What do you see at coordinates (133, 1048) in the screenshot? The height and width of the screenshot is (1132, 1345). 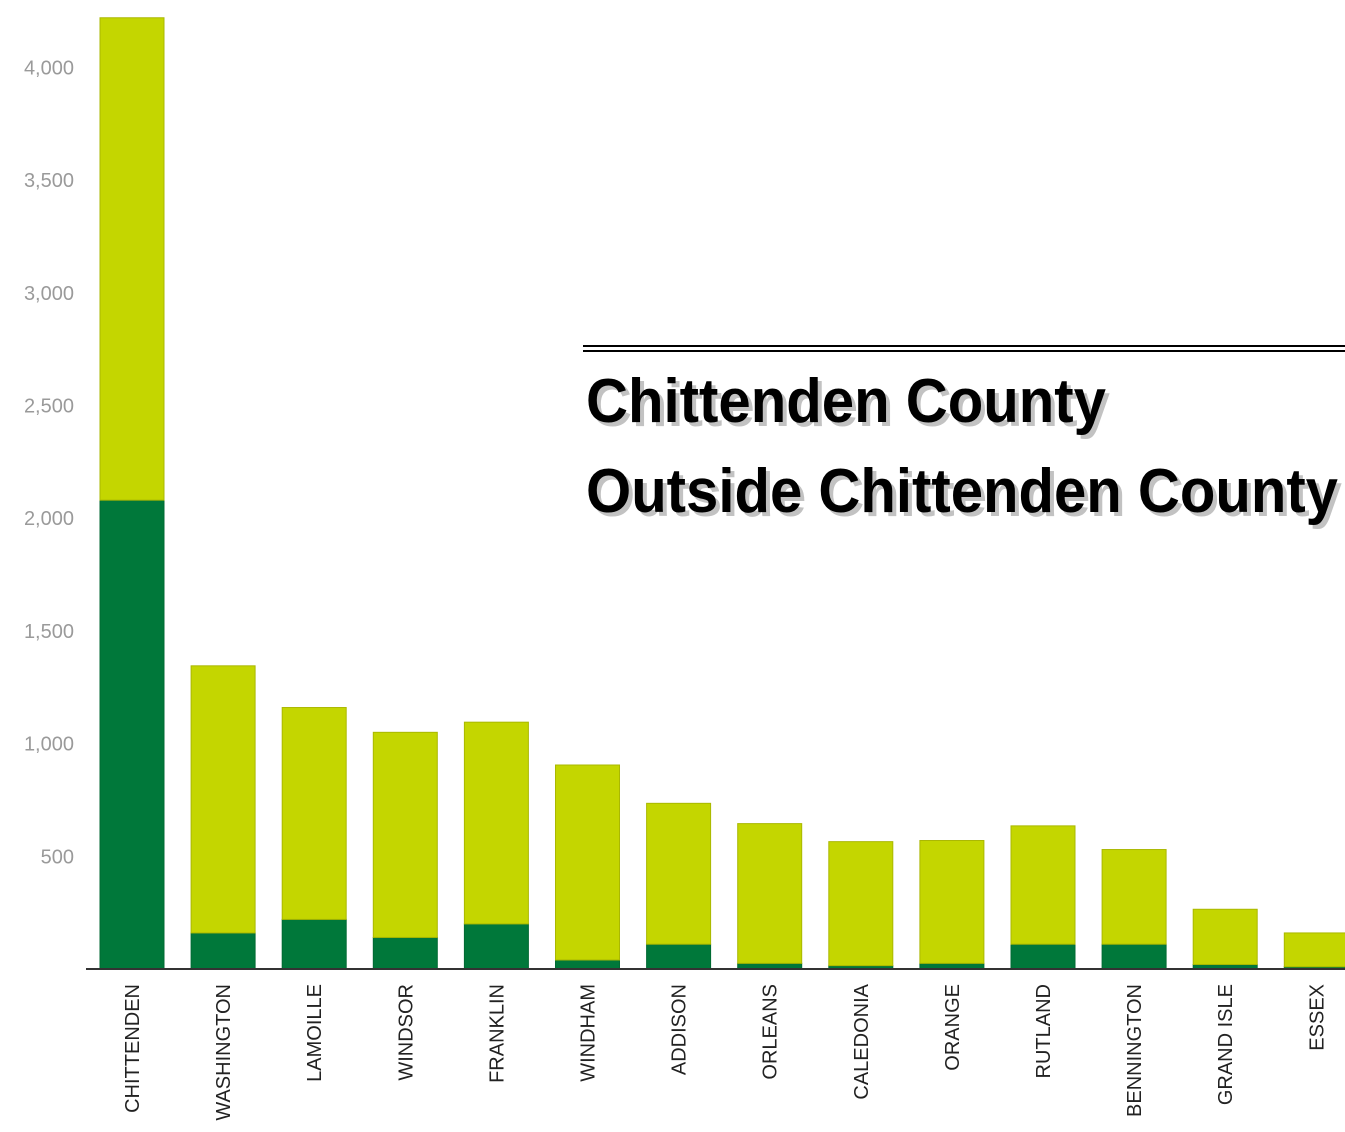 I see `x-tick-label: CHITTENDEN` at bounding box center [133, 1048].